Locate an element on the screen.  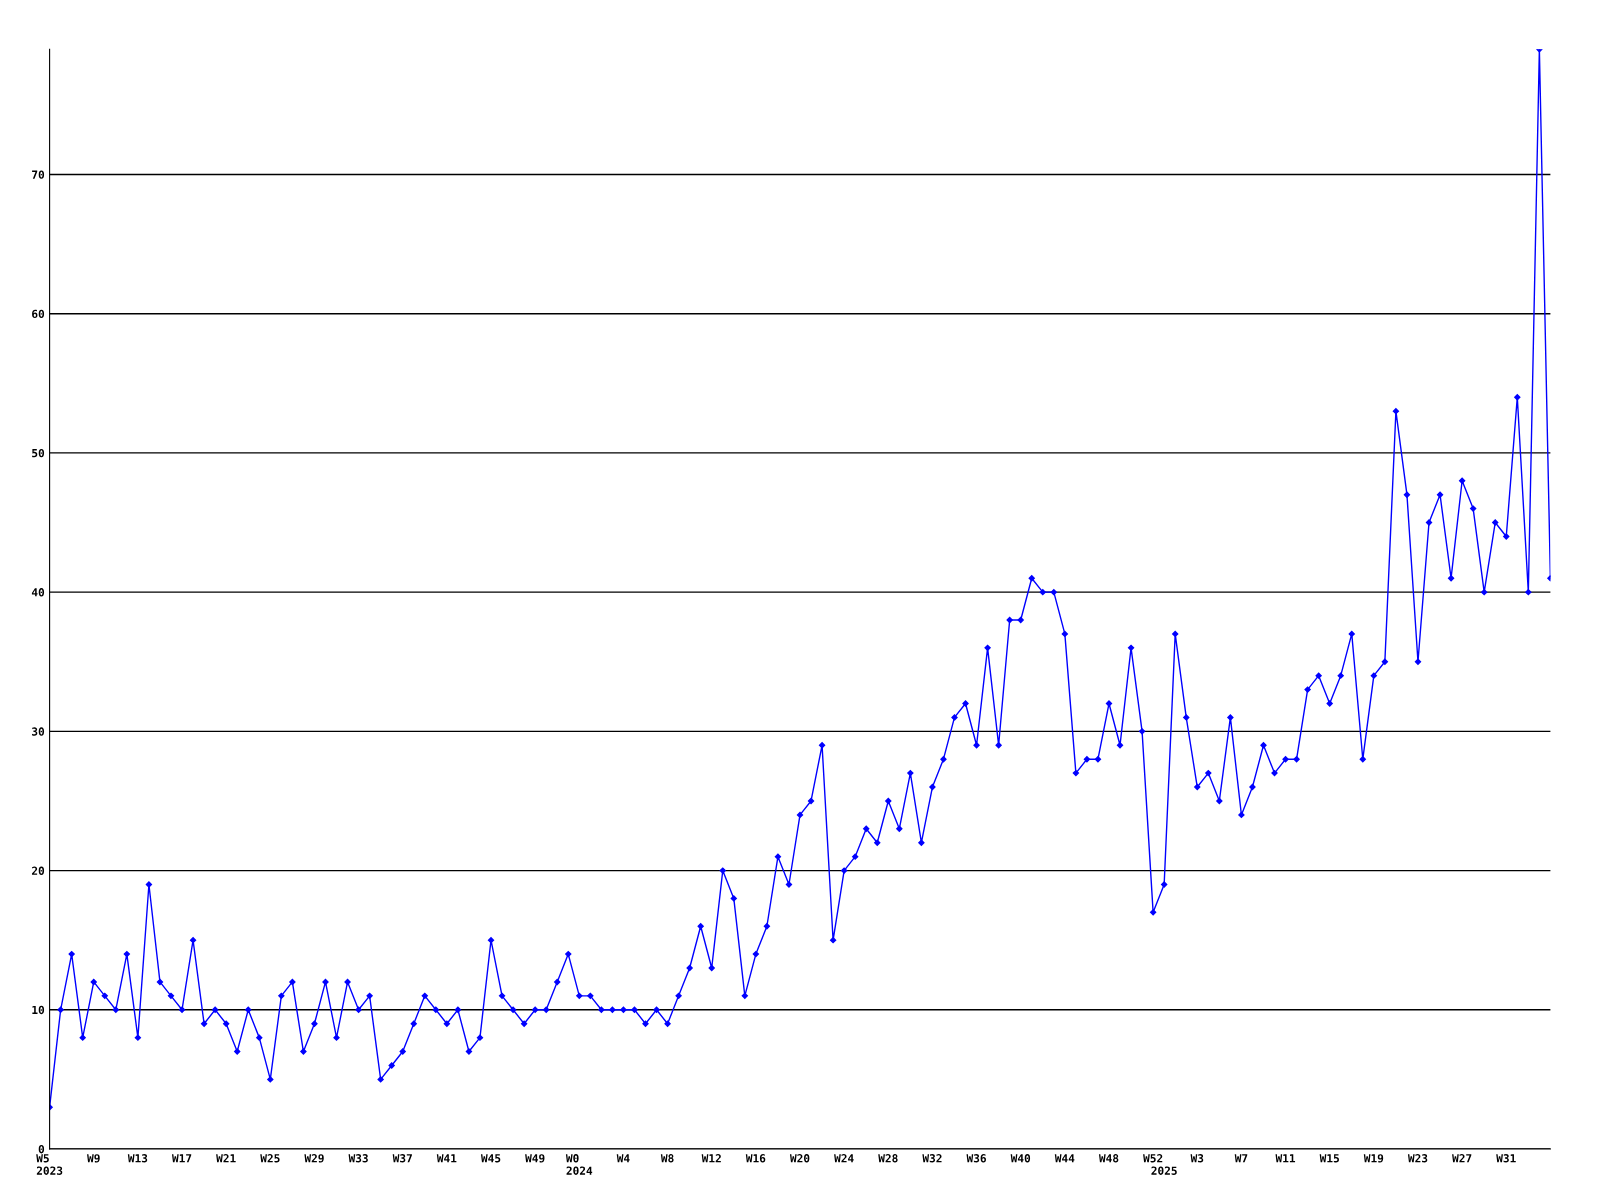
x-tick-label: W23 is located at coordinates (1417, 1158).